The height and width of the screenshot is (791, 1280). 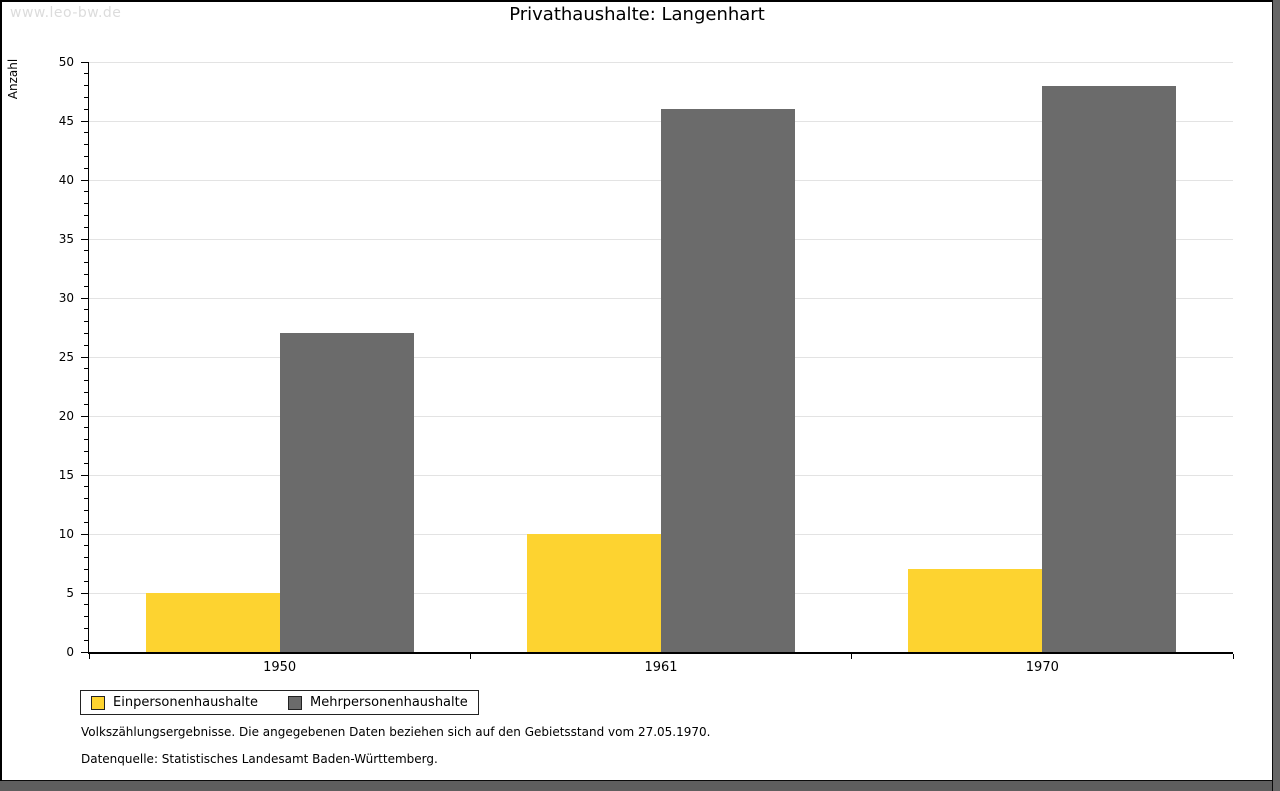 What do you see at coordinates (13, 79) in the screenshot?
I see `y-axis-title: Anzahl` at bounding box center [13, 79].